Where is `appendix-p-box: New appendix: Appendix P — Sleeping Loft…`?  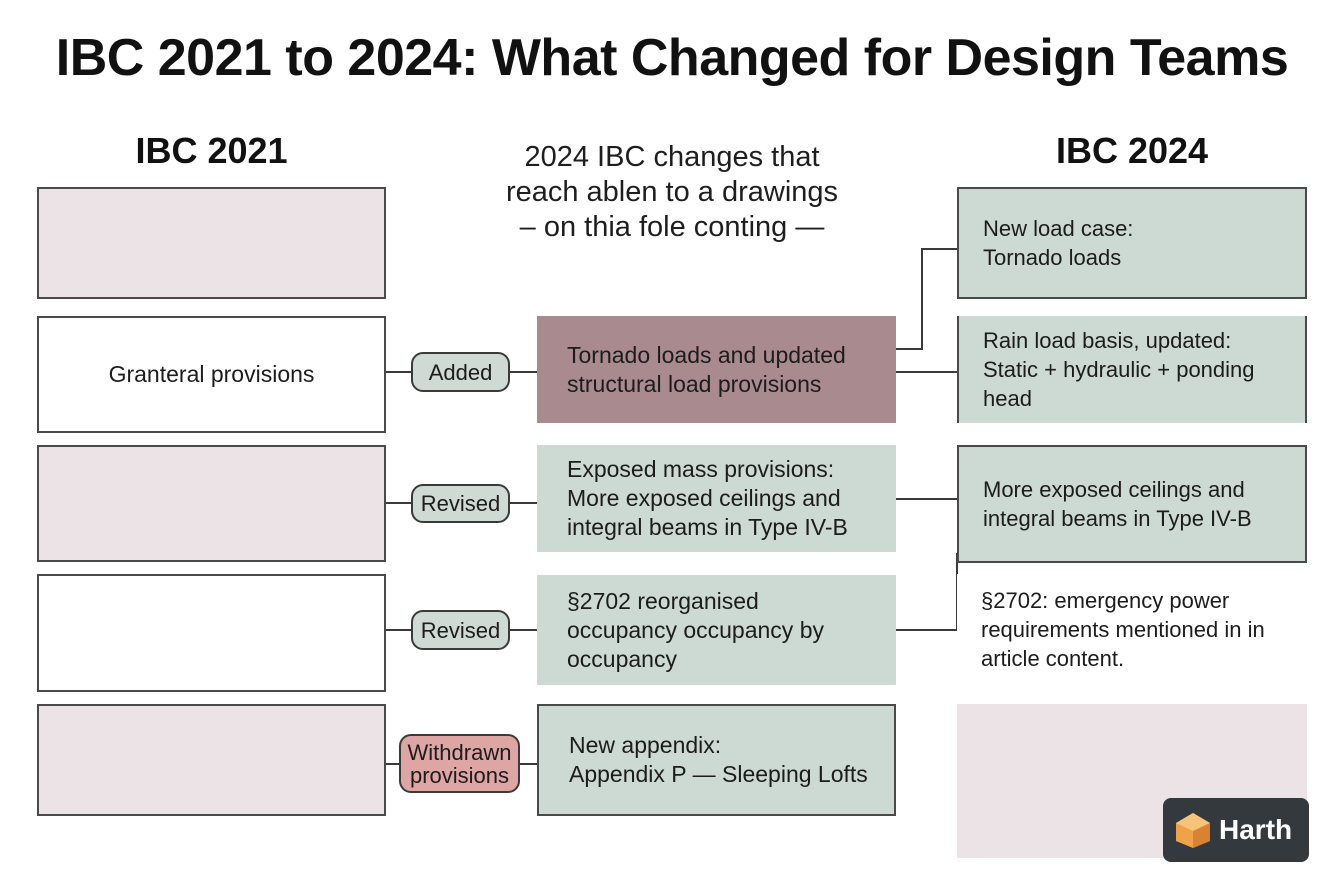
appendix-p-box: New appendix: Appendix P — Sleeping Loft… is located at coordinates (716, 760).